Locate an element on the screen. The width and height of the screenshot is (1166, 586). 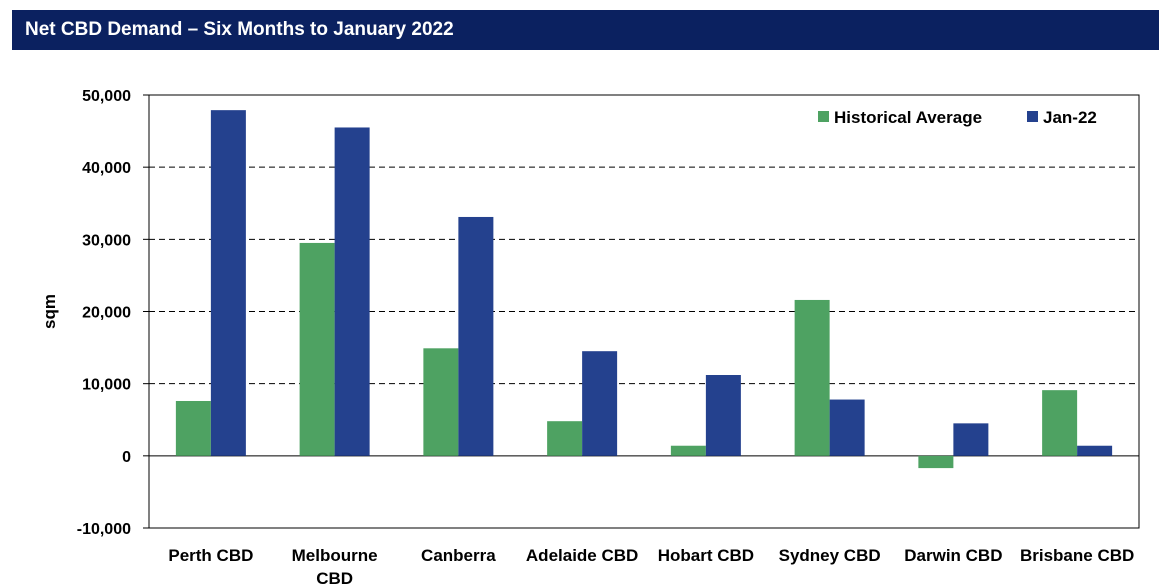
x-category-label: Darwin CBD is located at coordinates (953, 555).